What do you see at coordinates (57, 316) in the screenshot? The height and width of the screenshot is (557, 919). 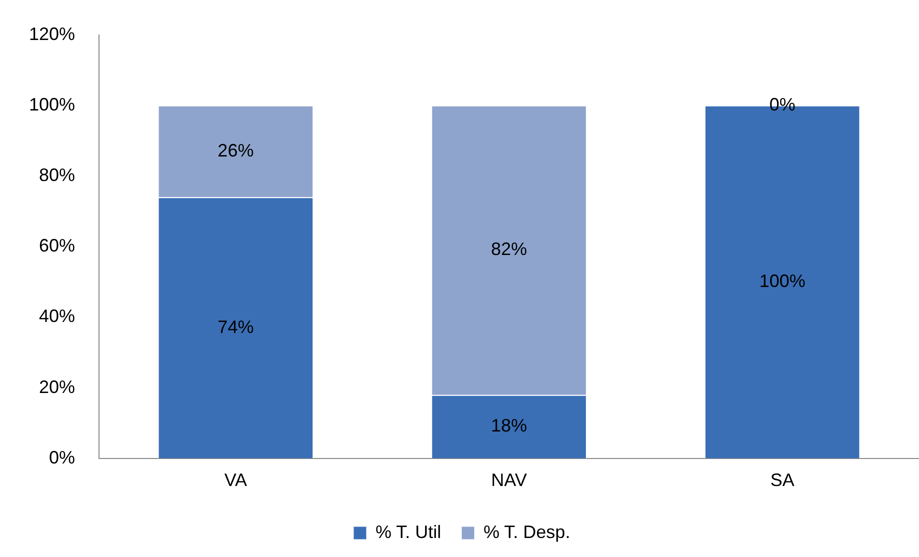 I see `y-tick-label: 40%` at bounding box center [57, 316].